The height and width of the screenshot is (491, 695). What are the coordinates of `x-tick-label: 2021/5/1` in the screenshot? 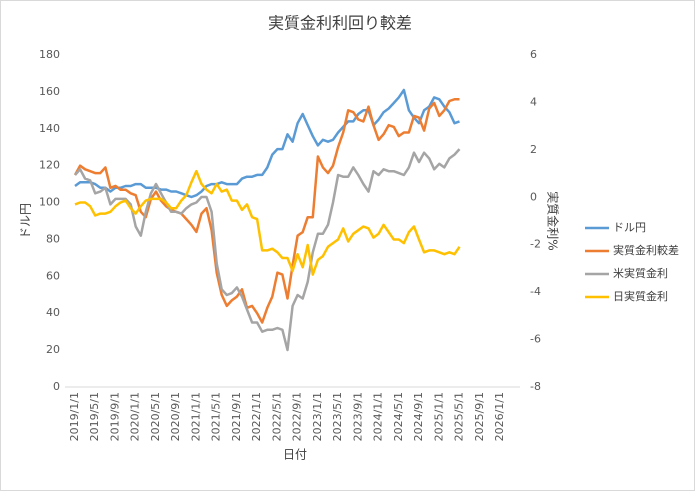 It's located at (216, 416).